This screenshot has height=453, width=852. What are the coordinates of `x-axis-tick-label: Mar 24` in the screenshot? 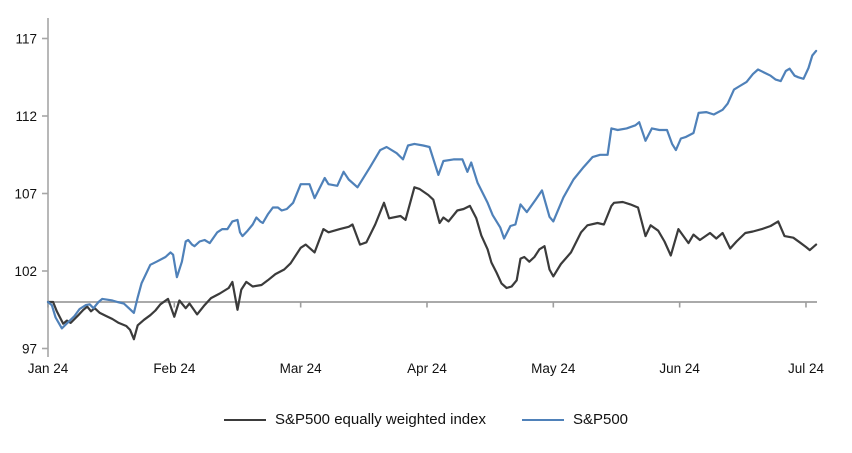 It's located at (301, 368).